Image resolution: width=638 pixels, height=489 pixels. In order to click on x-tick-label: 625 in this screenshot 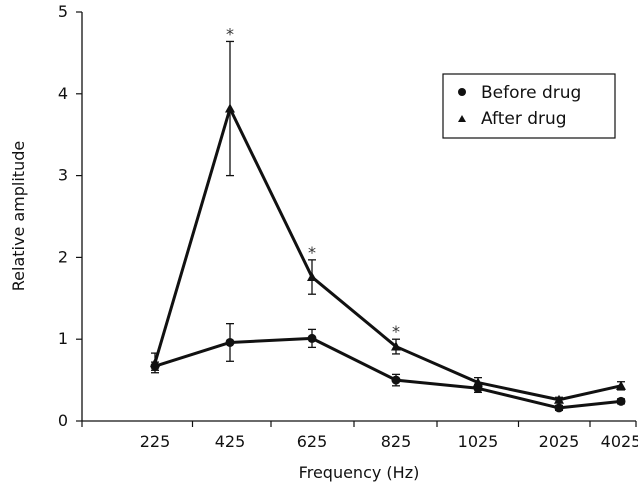, I will do `click(312, 441)`.